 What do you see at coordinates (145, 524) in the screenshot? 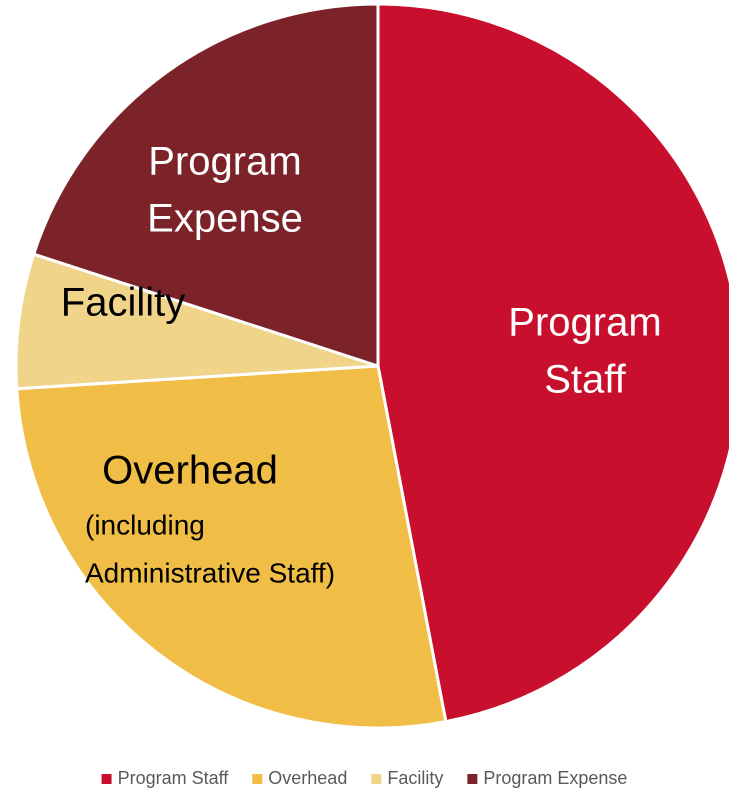
I see `slice-note: (including` at bounding box center [145, 524].